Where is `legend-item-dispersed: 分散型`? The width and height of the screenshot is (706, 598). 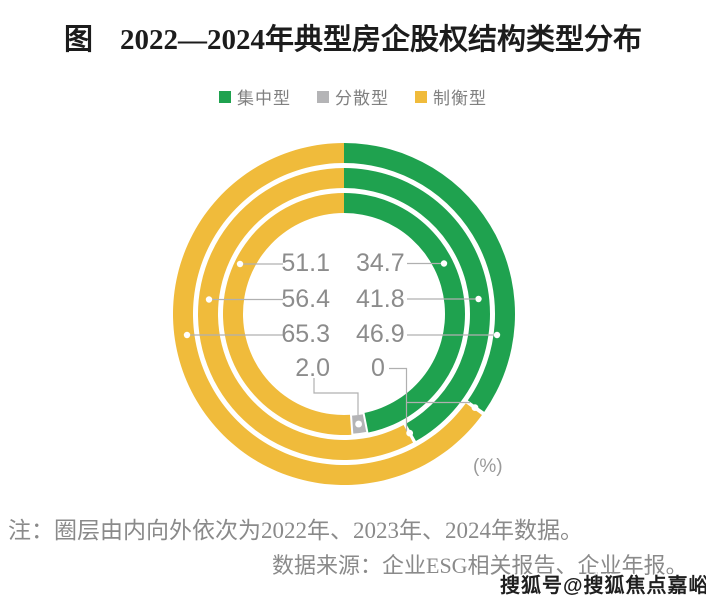
legend-item-dispersed: 分散型 is located at coordinates (353, 96).